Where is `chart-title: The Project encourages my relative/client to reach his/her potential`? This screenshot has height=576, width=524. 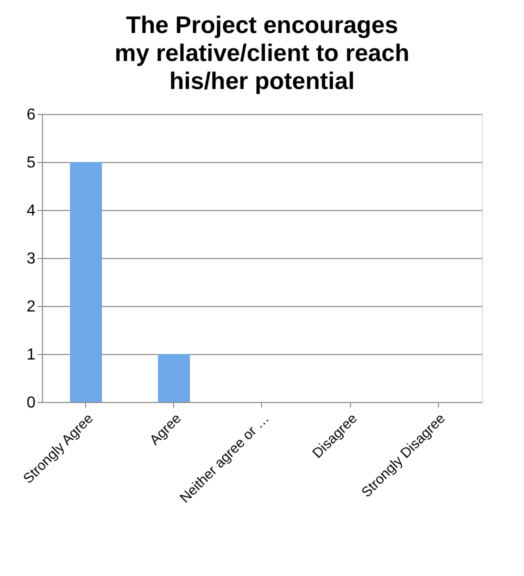
chart-title: The Project encourages my relative/client to reach his/her potential is located at coordinates (262, 53).